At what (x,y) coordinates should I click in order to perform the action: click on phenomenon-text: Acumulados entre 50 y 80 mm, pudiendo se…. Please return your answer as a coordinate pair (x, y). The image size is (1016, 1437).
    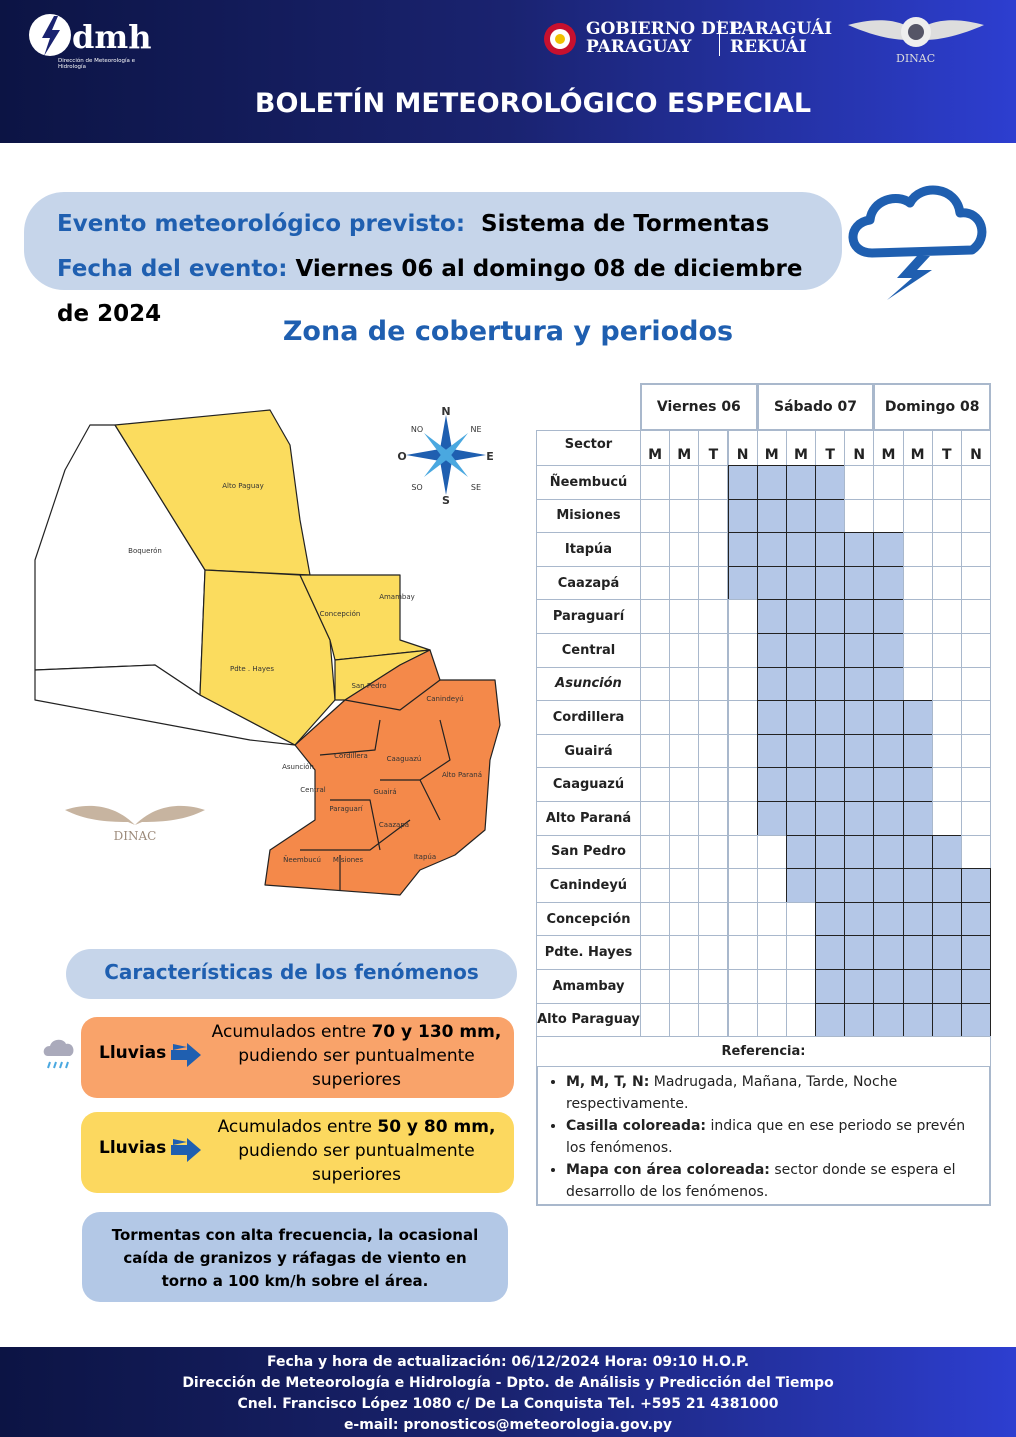
    Looking at the image, I should click on (356, 1151).